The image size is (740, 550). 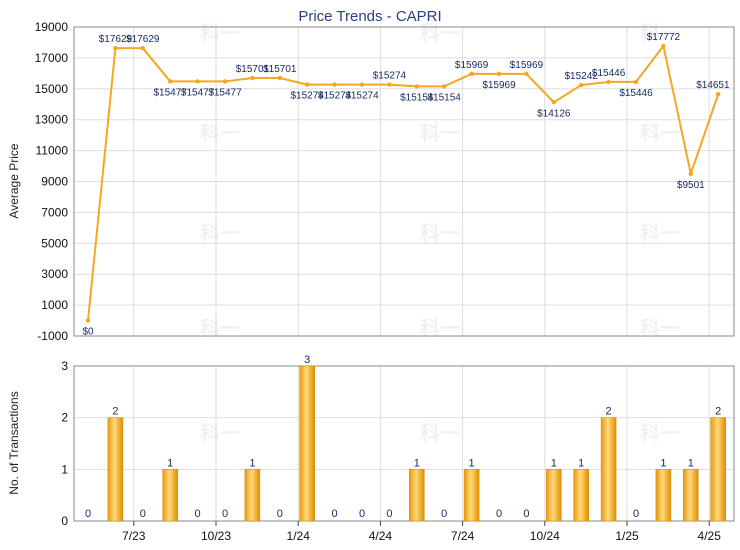 What do you see at coordinates (627, 536) in the screenshot?
I see `x-tick-label: 1/25` at bounding box center [627, 536].